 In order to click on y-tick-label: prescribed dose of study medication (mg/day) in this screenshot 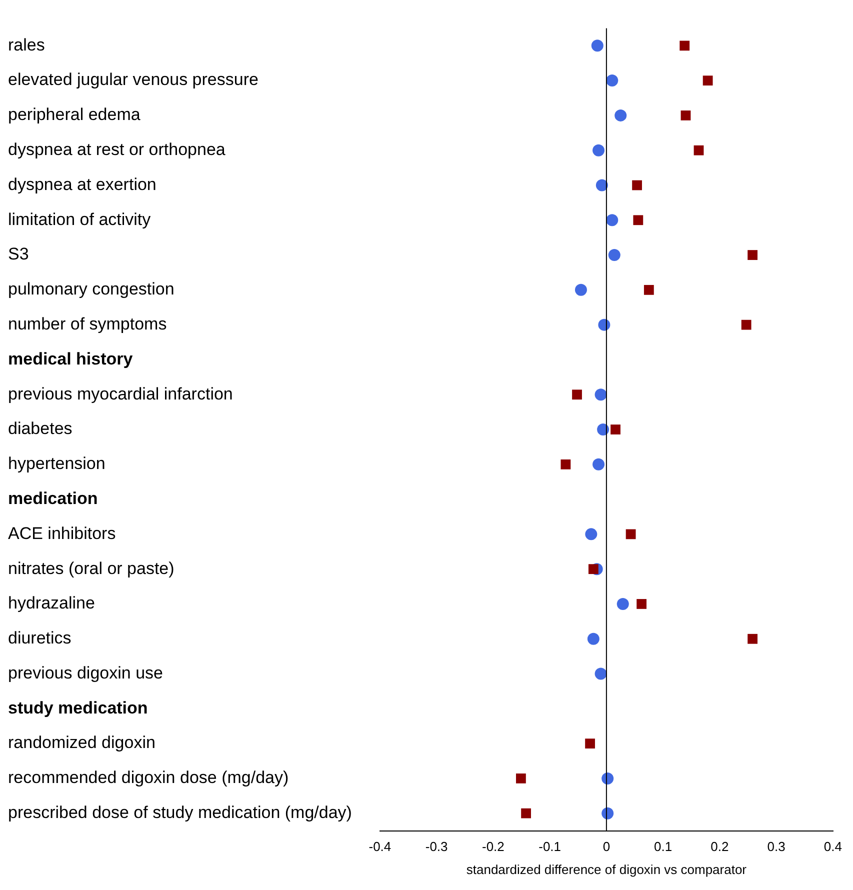, I will do `click(180, 812)`.